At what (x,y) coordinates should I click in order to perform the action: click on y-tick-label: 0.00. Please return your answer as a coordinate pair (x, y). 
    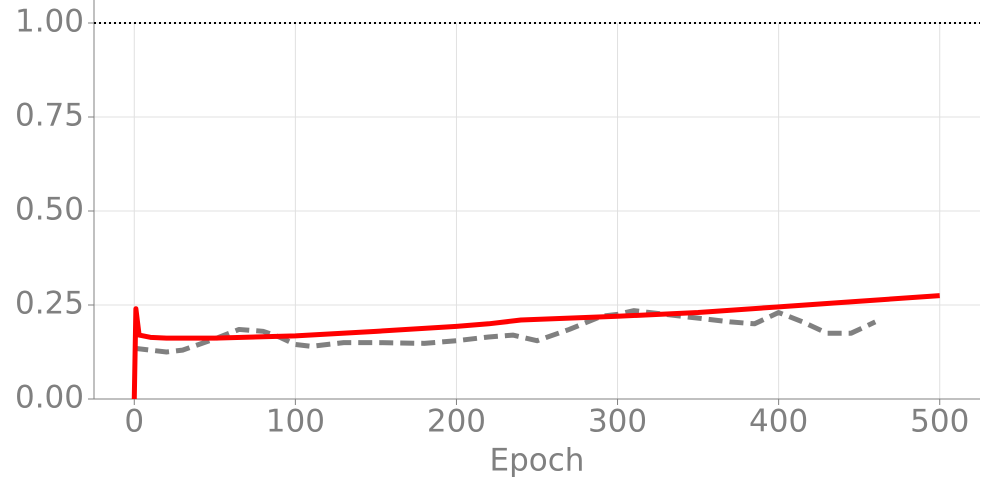
    Looking at the image, I should click on (49, 398).